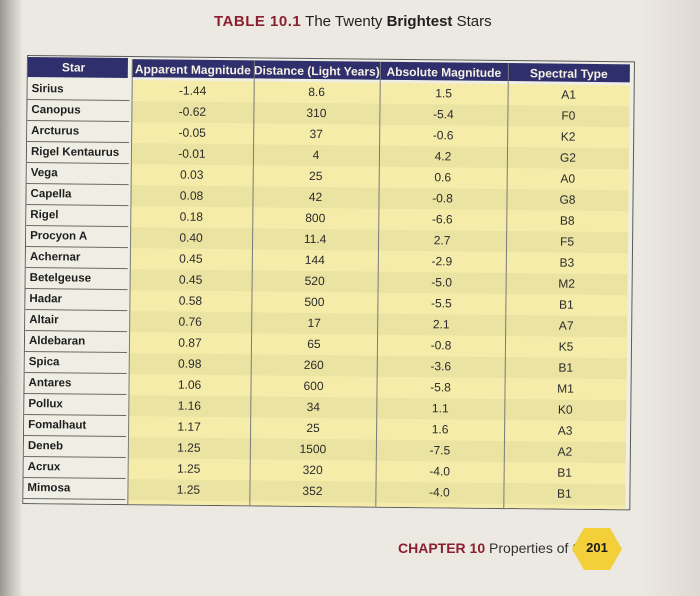 The height and width of the screenshot is (596, 700). What do you see at coordinates (315, 197) in the screenshot?
I see `distance-cell: 42` at bounding box center [315, 197].